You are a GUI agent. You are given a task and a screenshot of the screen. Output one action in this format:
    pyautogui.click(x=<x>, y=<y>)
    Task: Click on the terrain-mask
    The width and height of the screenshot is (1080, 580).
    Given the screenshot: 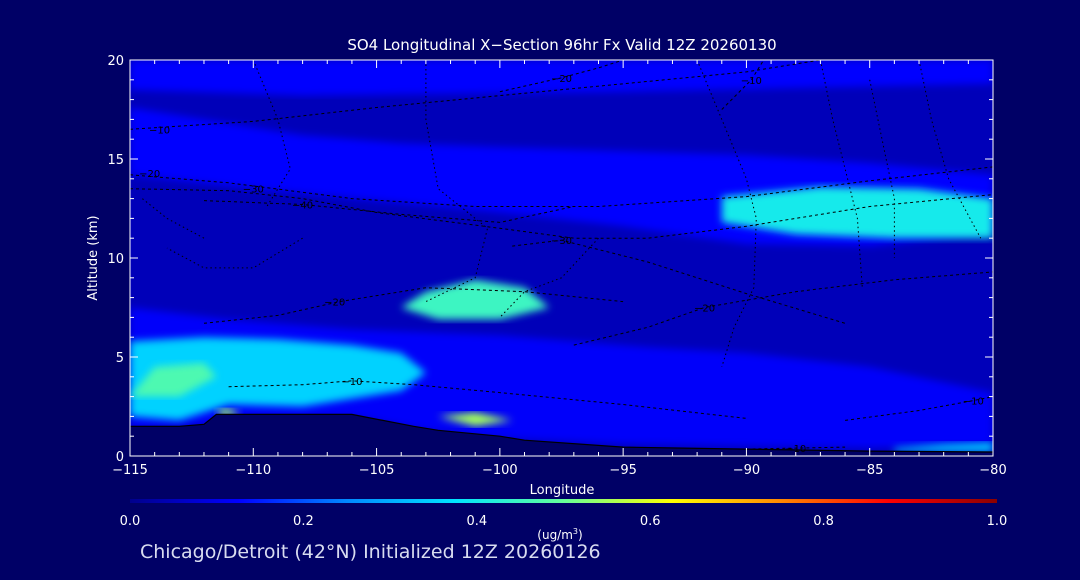 What is the action you would take?
    pyautogui.click(x=561, y=435)
    